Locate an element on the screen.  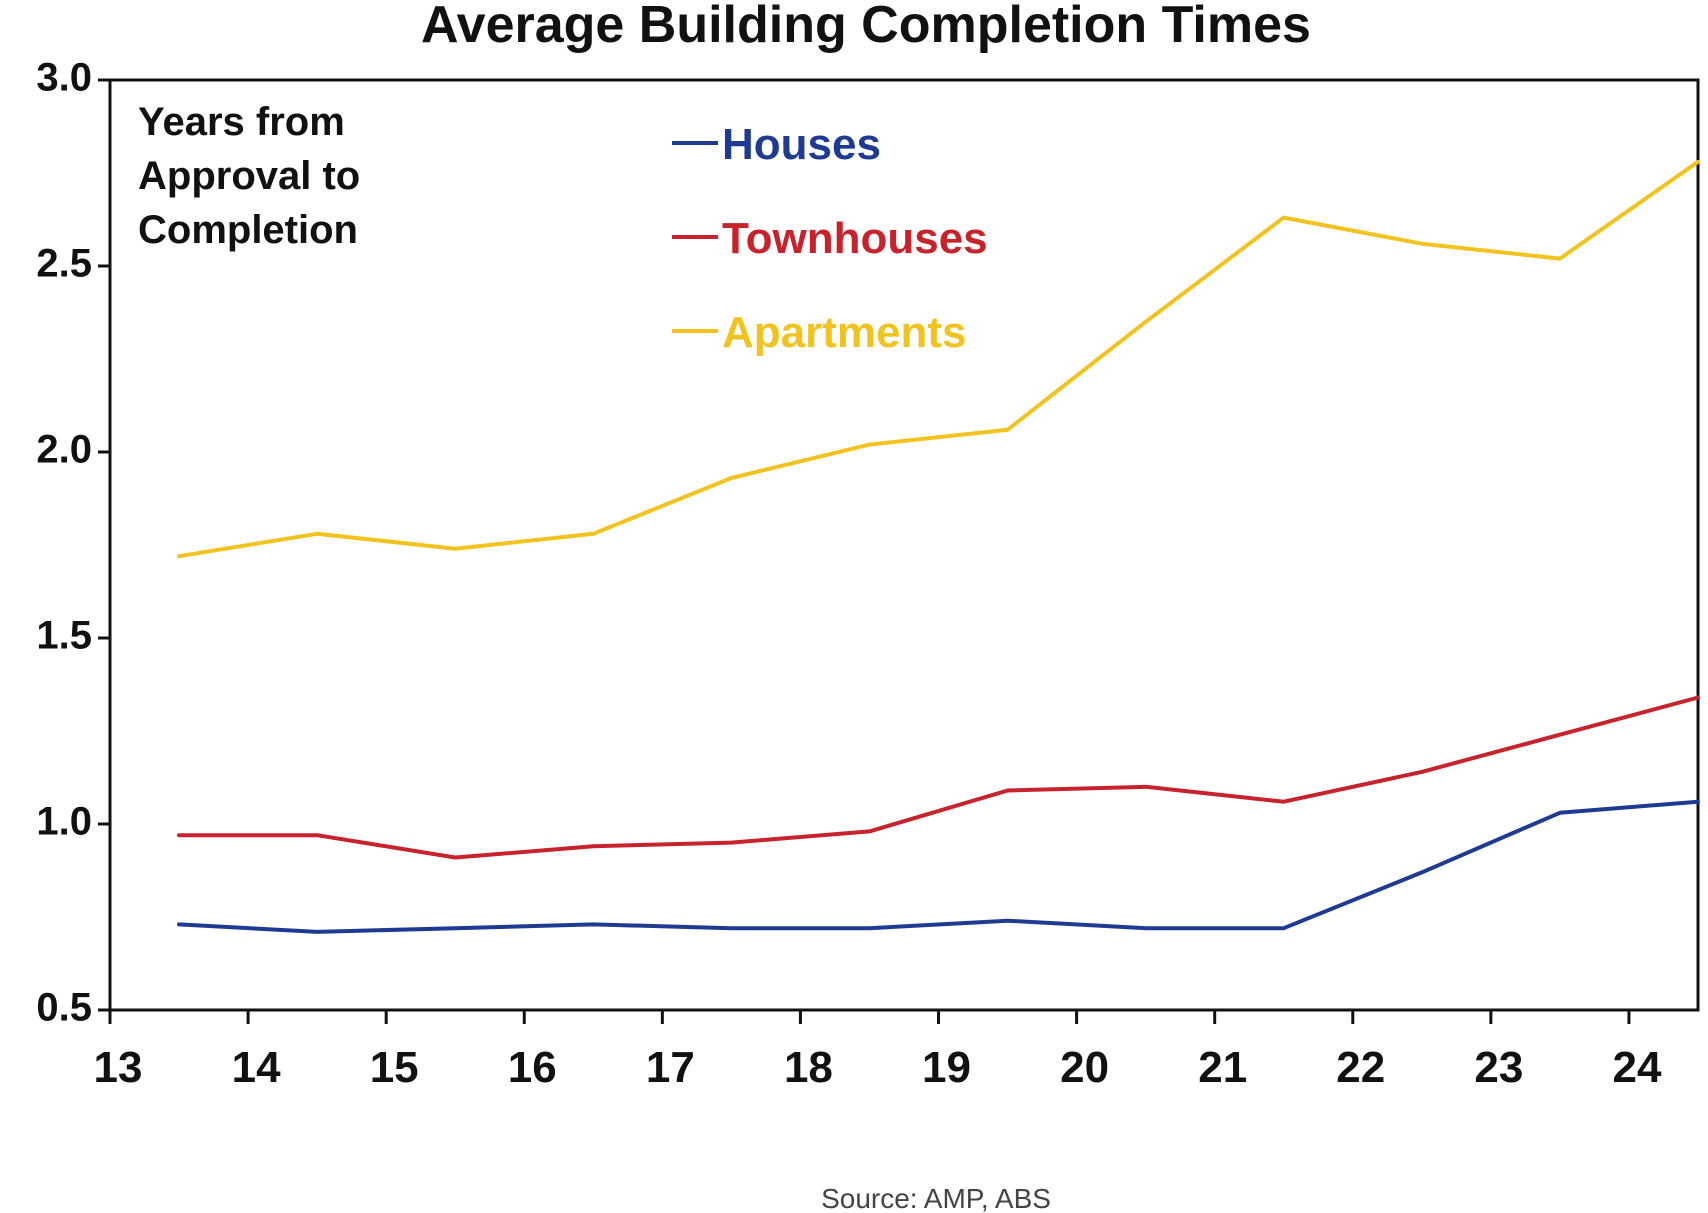
source-note: Source: AMP, ABS is located at coordinates (936, 1198).